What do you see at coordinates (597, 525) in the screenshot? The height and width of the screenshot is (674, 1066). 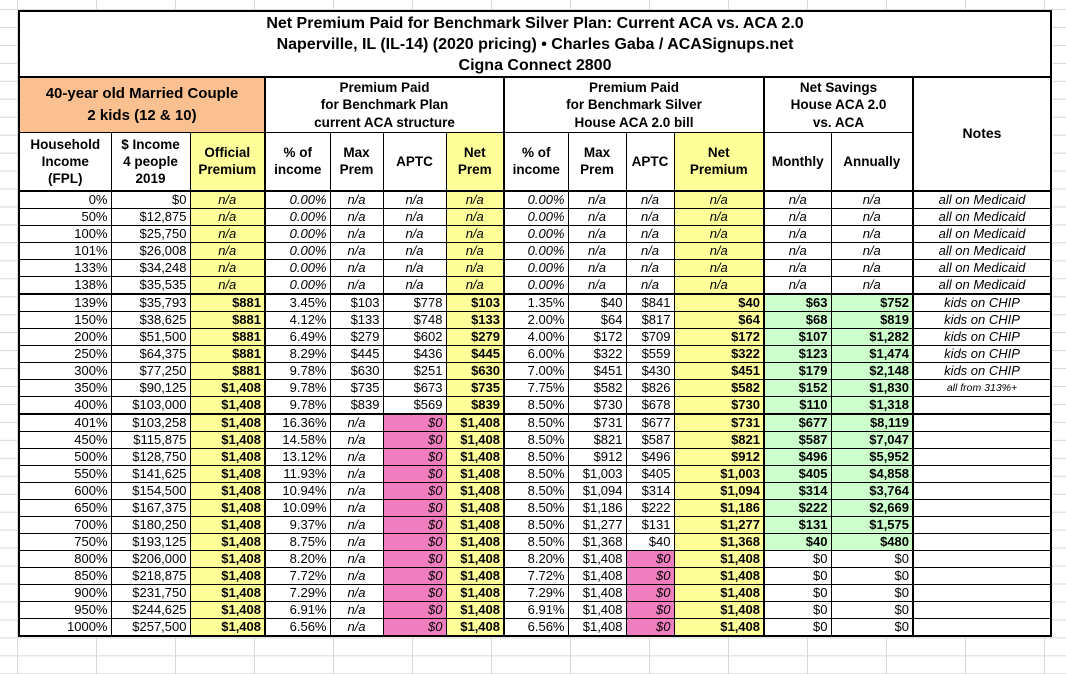 I see `cell-aca2-max-prem: $1,277` at bounding box center [597, 525].